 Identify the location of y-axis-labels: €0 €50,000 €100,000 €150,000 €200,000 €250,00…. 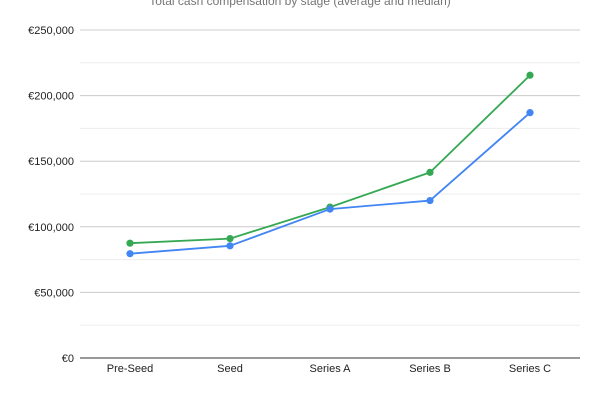
(51, 195).